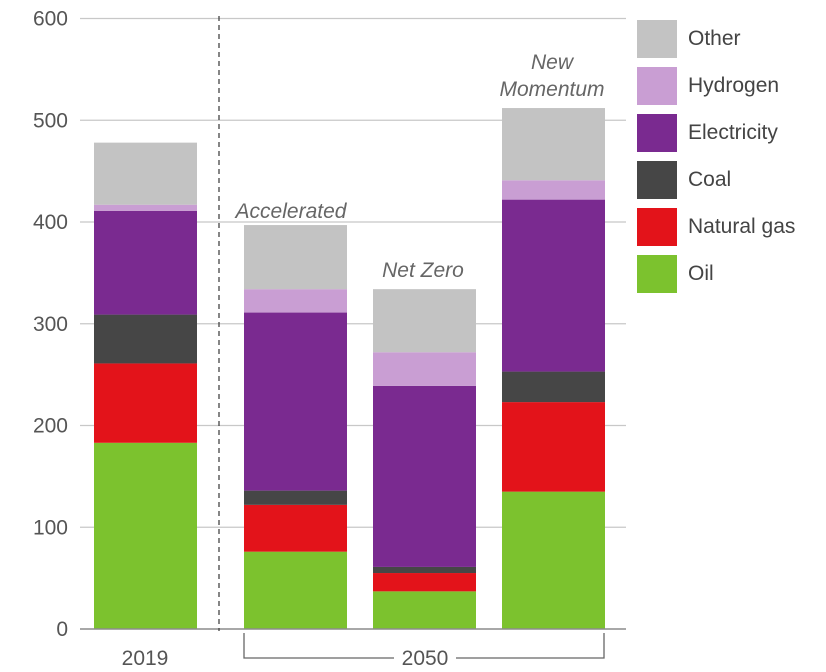 The height and width of the screenshot is (672, 826). What do you see at coordinates (50, 120) in the screenshot?
I see `y-tick-label: 500` at bounding box center [50, 120].